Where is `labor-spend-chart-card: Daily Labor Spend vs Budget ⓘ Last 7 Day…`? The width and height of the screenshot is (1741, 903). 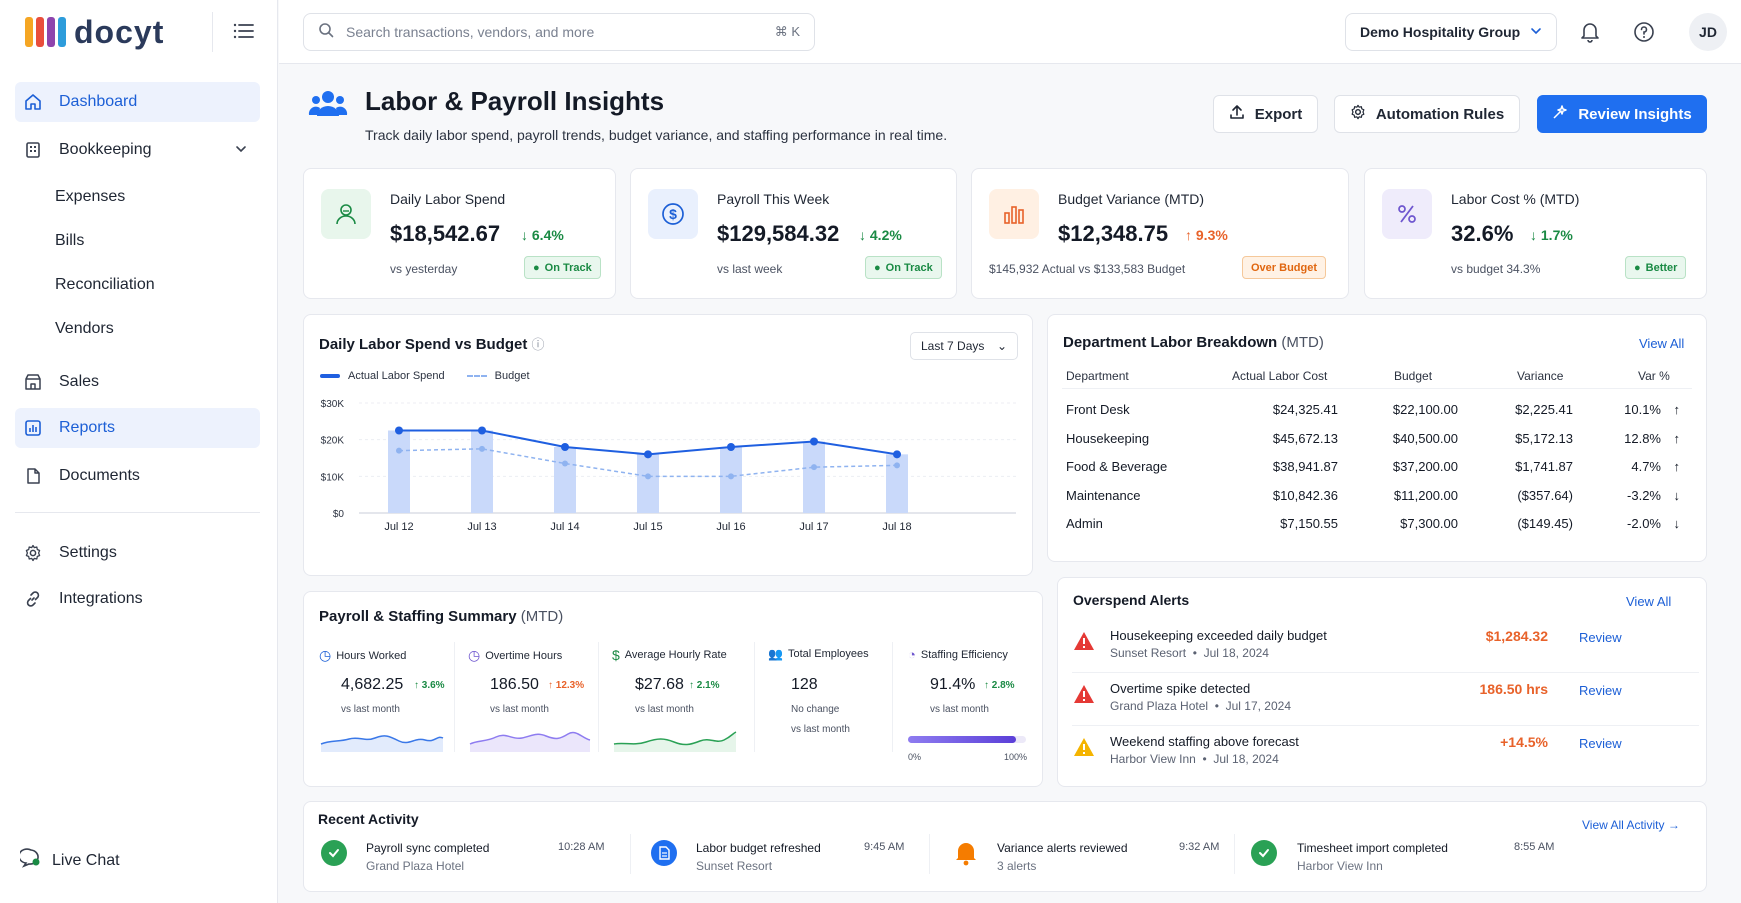
labor-spend-chart-card: Daily Labor Spend vs Budget ⓘ Last 7 Day… is located at coordinates (668, 445).